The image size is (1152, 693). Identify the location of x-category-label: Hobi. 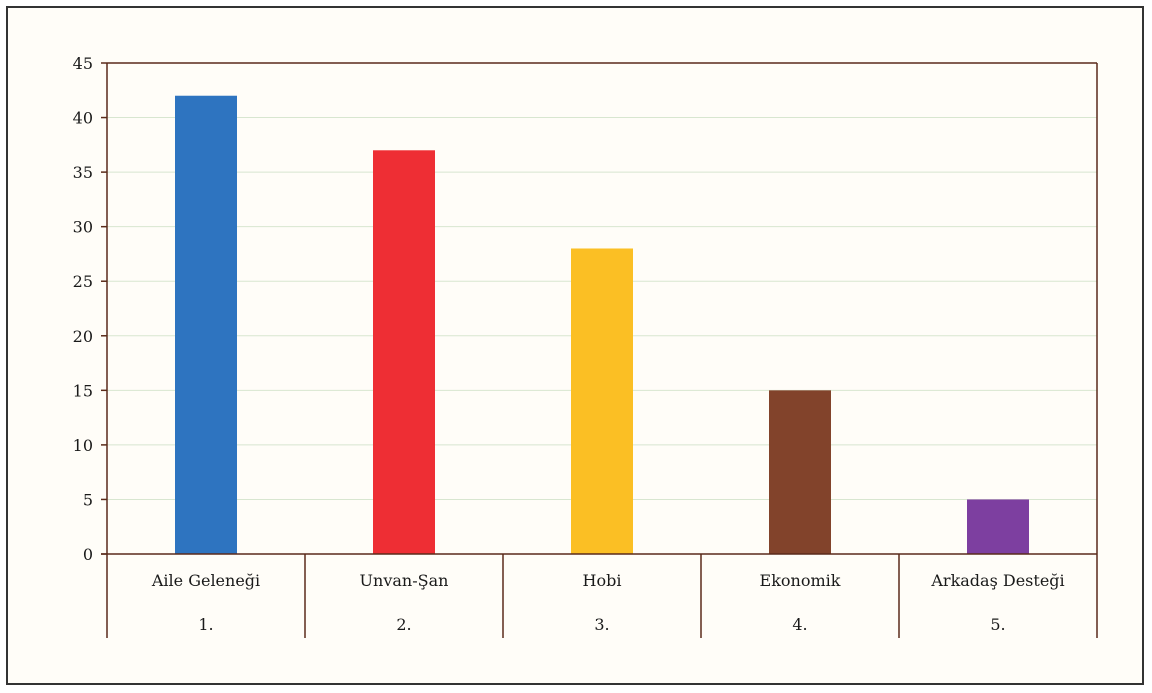
(602, 580).